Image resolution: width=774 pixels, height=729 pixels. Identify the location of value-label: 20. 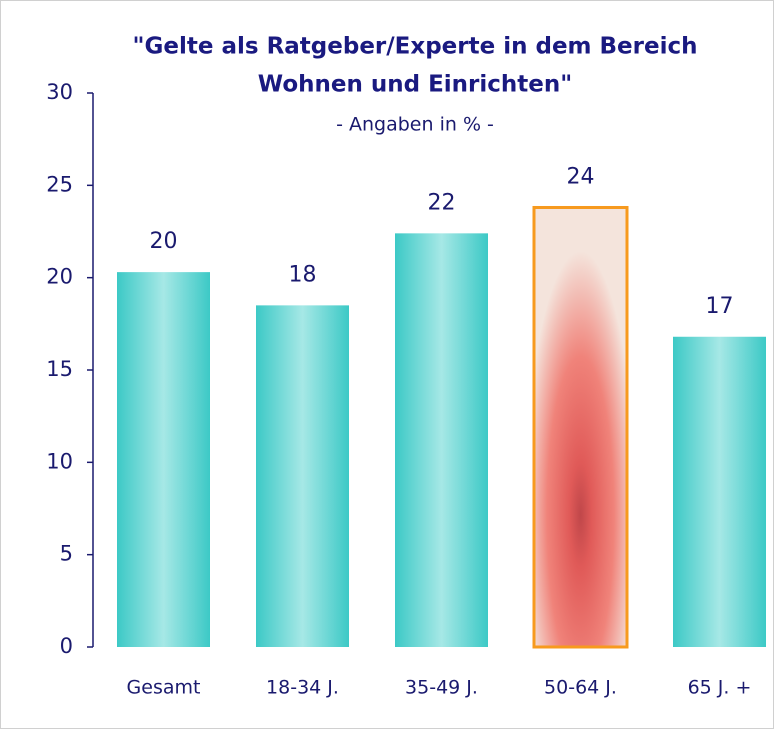
(164, 241).